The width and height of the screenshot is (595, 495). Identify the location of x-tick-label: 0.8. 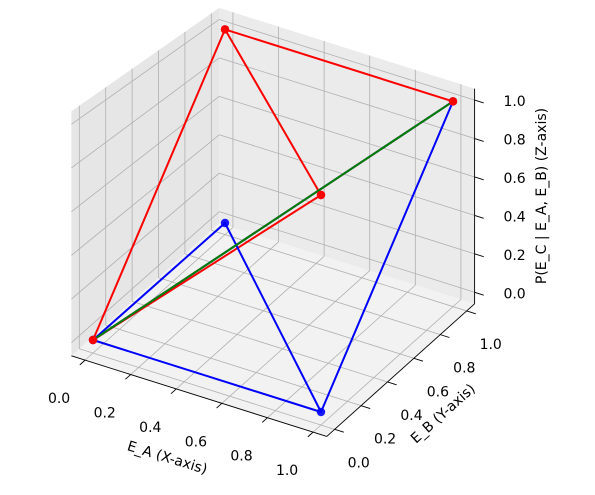
(241, 457).